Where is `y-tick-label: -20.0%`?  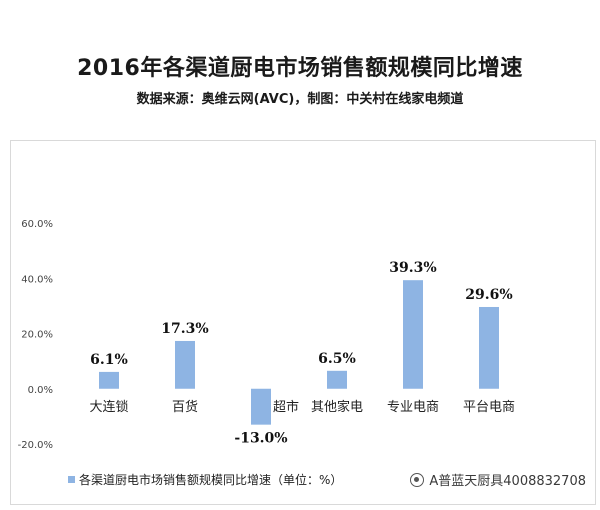
y-tick-label: -20.0% is located at coordinates (35, 445).